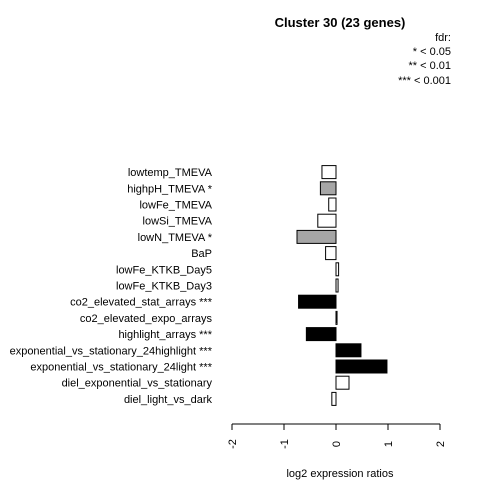  I want to click on legend-entry: ** < 0.01, so click(429, 66).